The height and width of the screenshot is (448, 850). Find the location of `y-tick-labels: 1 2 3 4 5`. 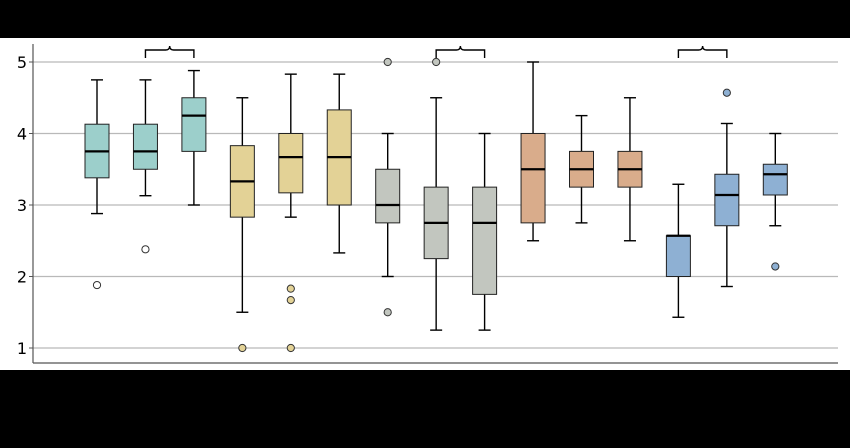

y-tick-labels: 1 2 3 4 5 is located at coordinates (22, 205).